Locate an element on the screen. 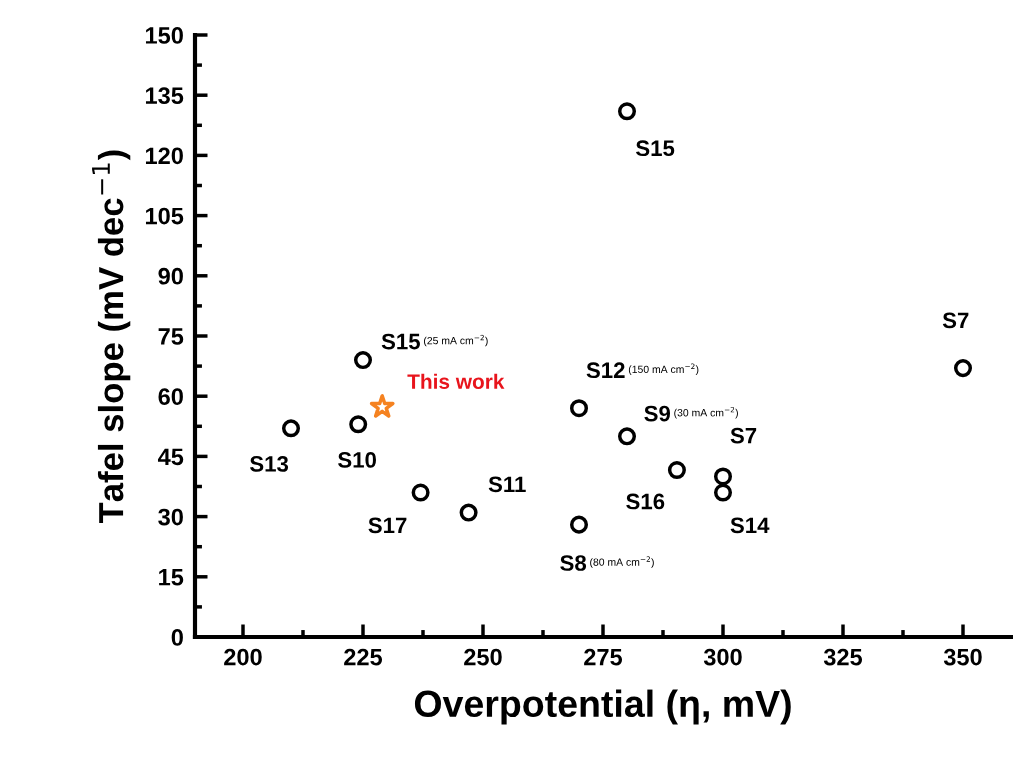 The width and height of the screenshot is (1013, 772). annotation: S8 (80 mA cm$^{−2}$) is located at coordinates (607, 563).